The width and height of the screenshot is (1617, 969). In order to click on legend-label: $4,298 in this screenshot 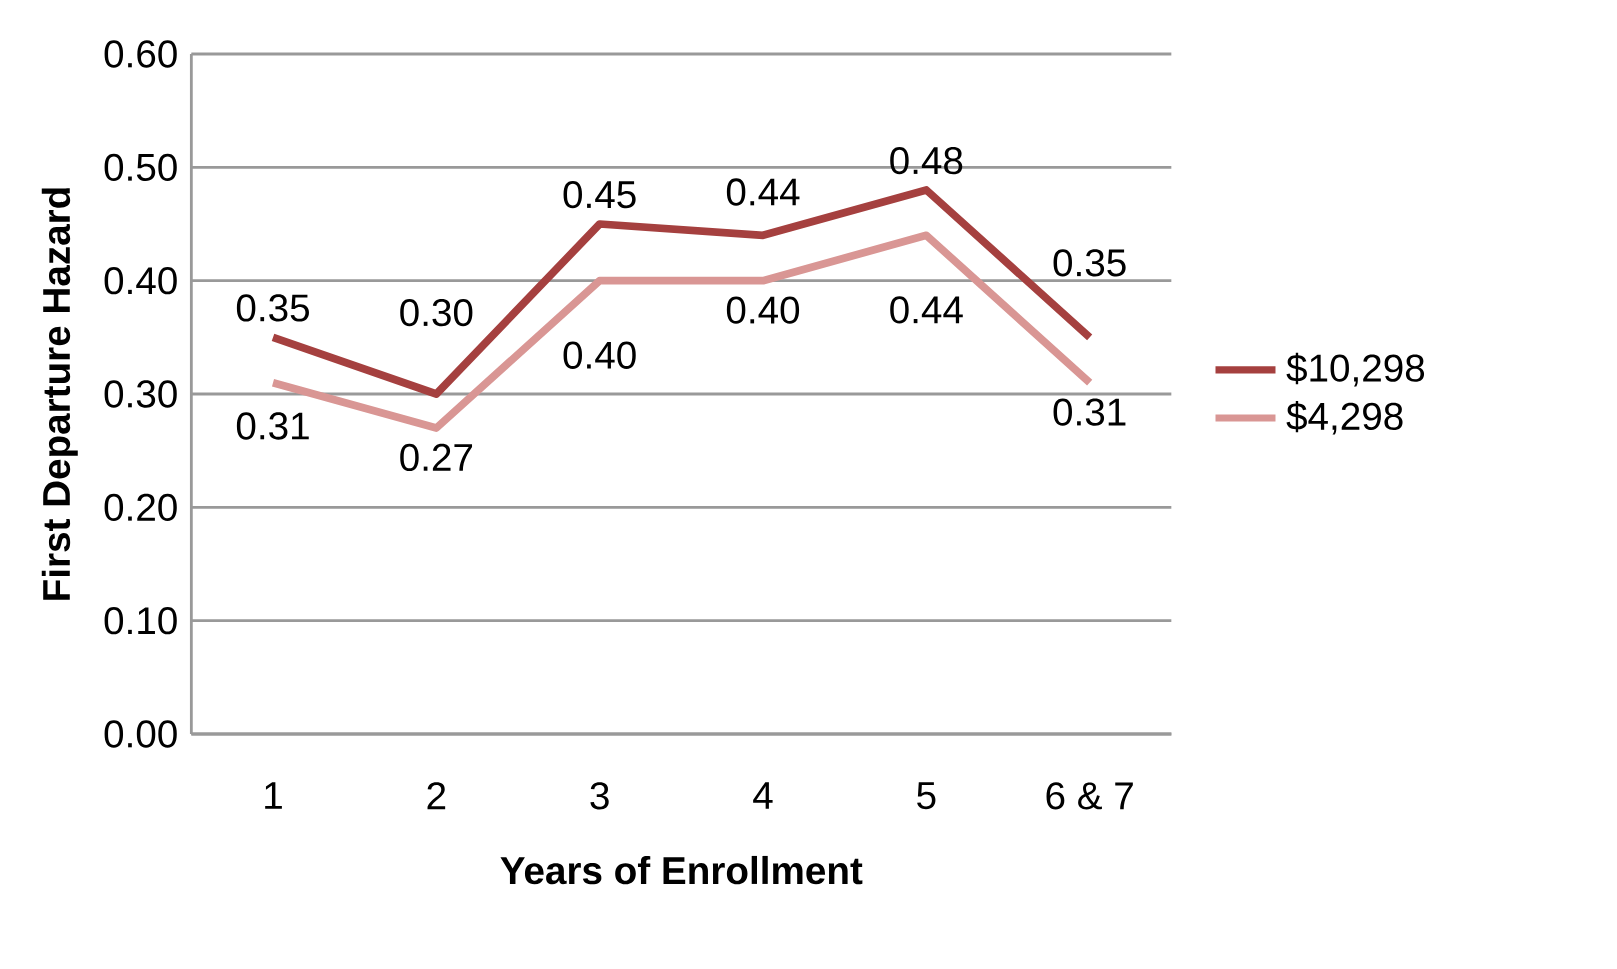, I will do `click(1344, 418)`.